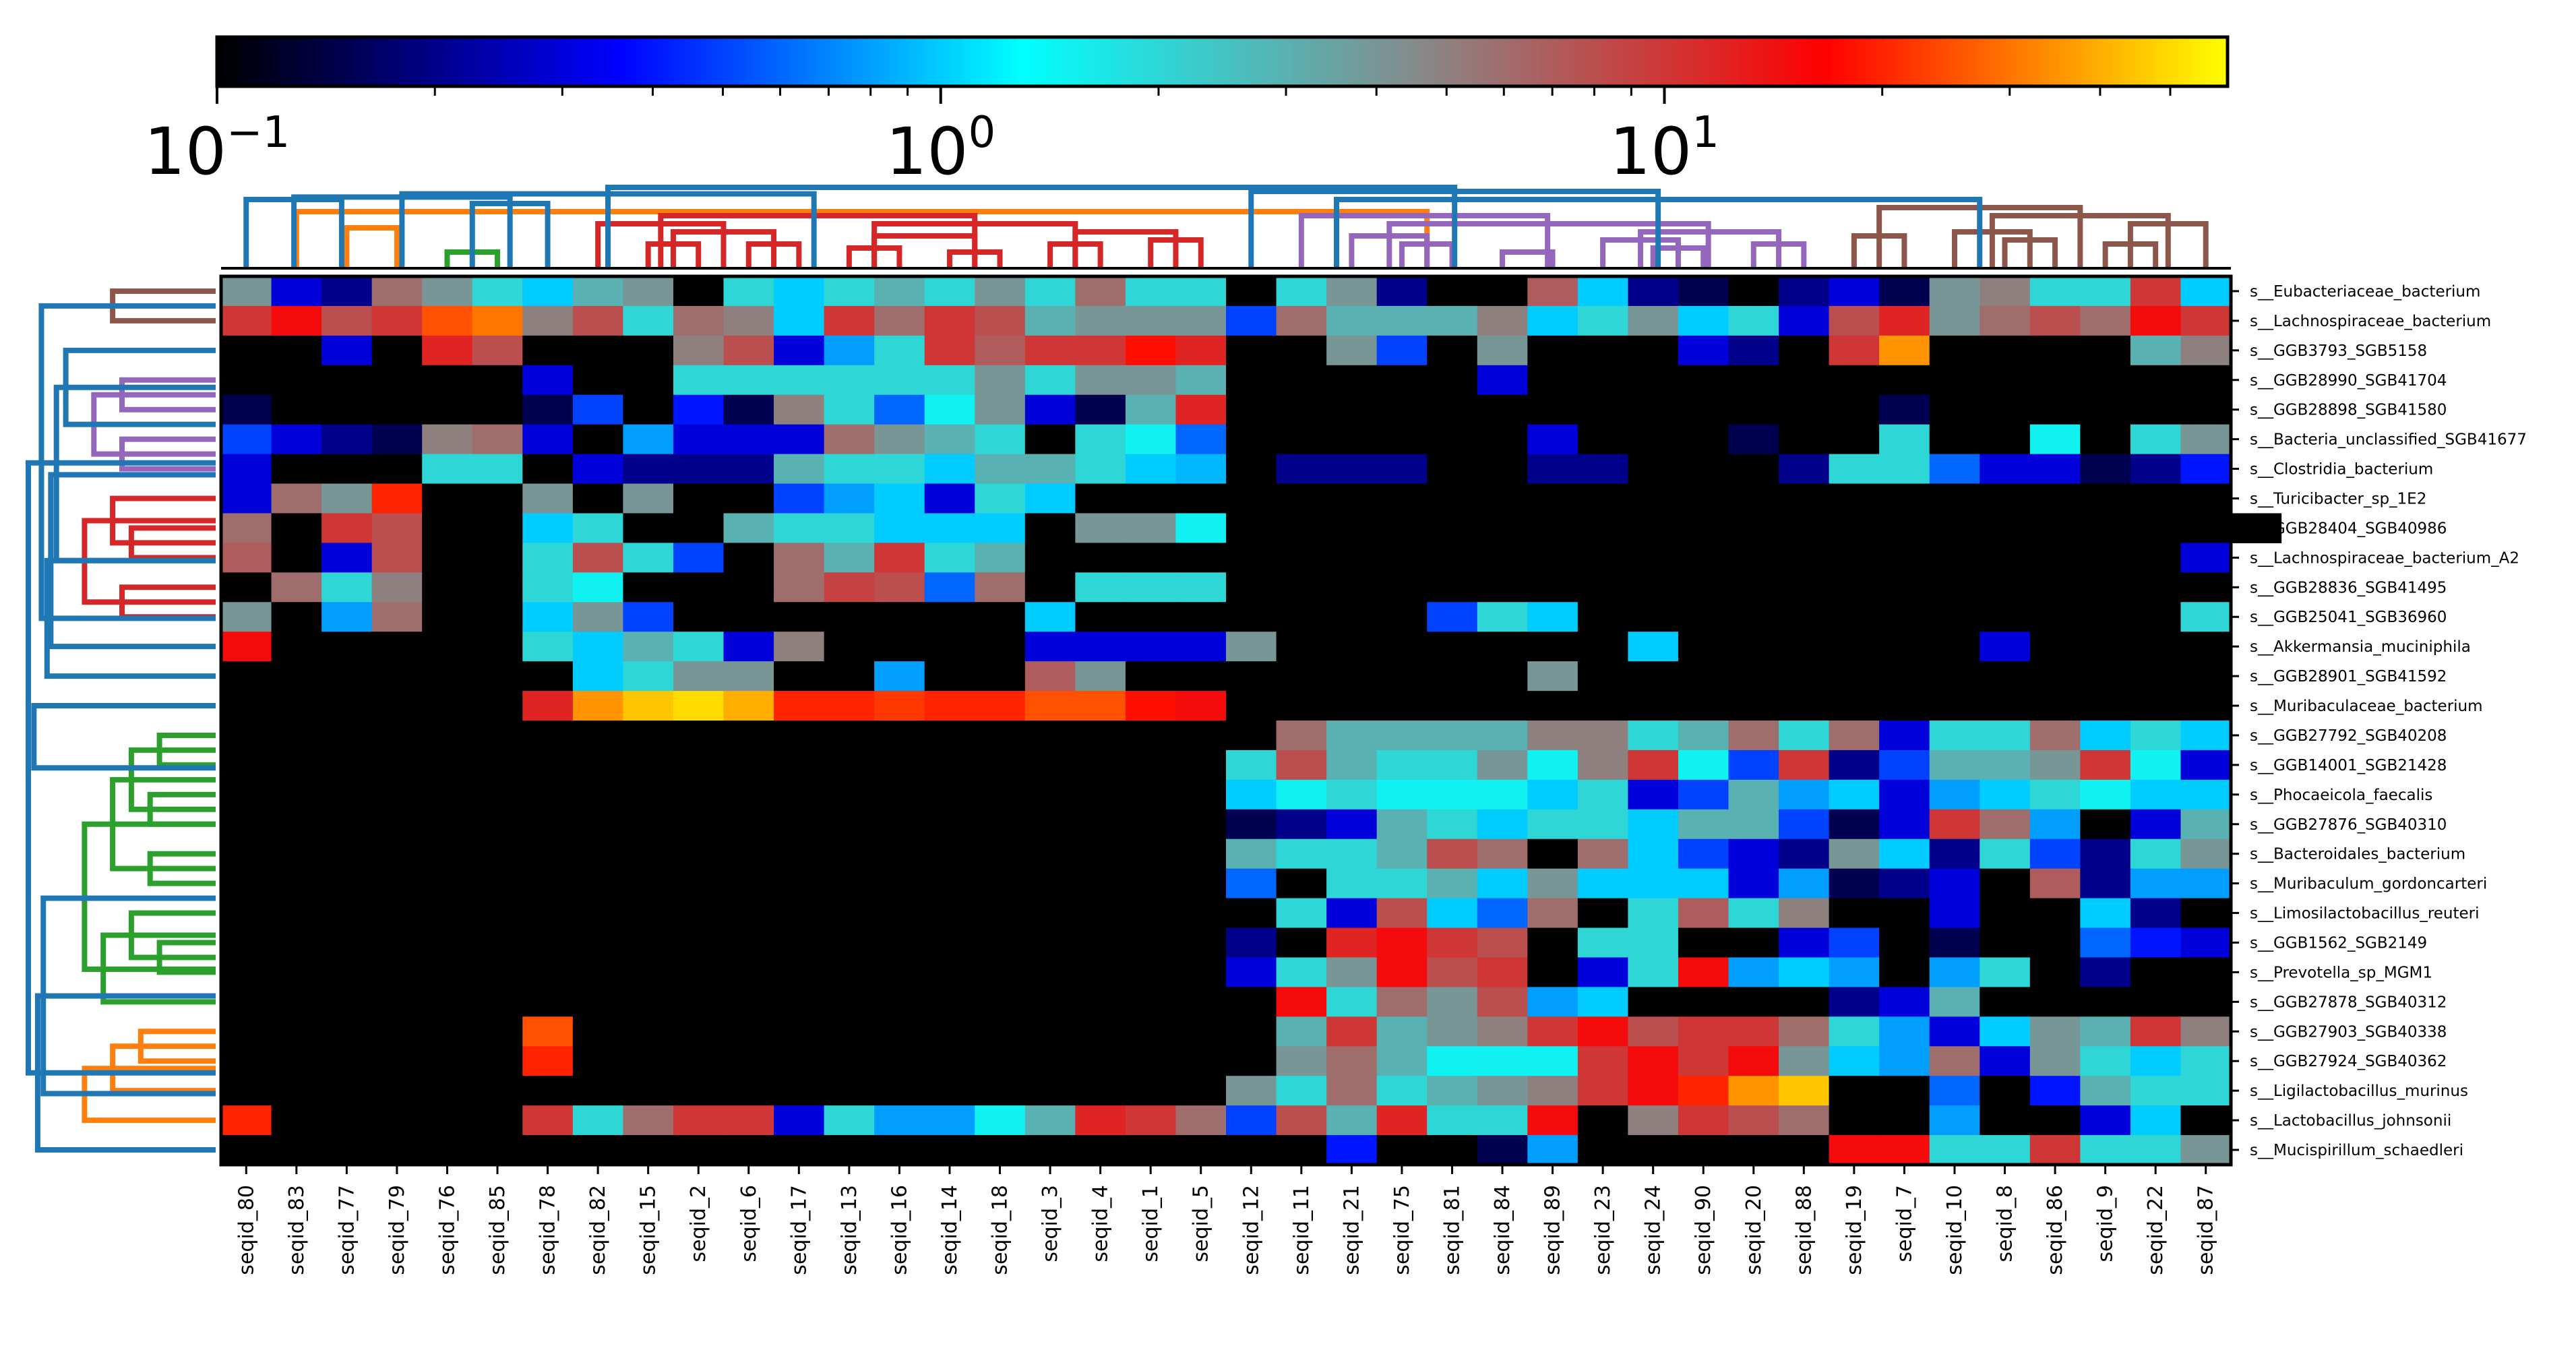 This screenshot has height=1346, width=2576. Describe the element at coordinates (1302, 1230) in the screenshot. I see `column-label: seqid_11` at that location.